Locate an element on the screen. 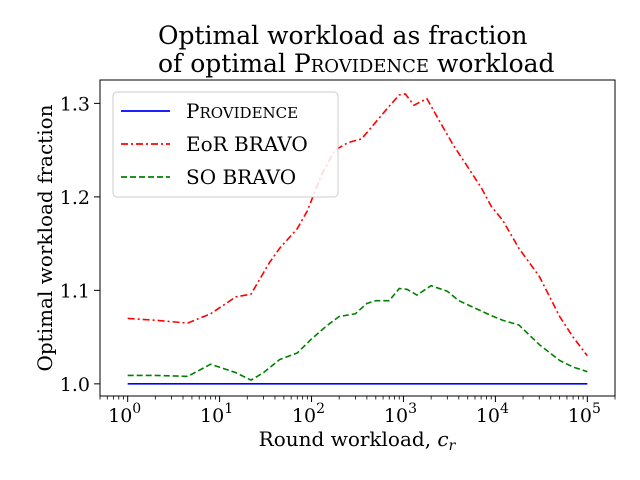 The height and width of the screenshot is (480, 640). legend-box is located at coordinates (225, 144).